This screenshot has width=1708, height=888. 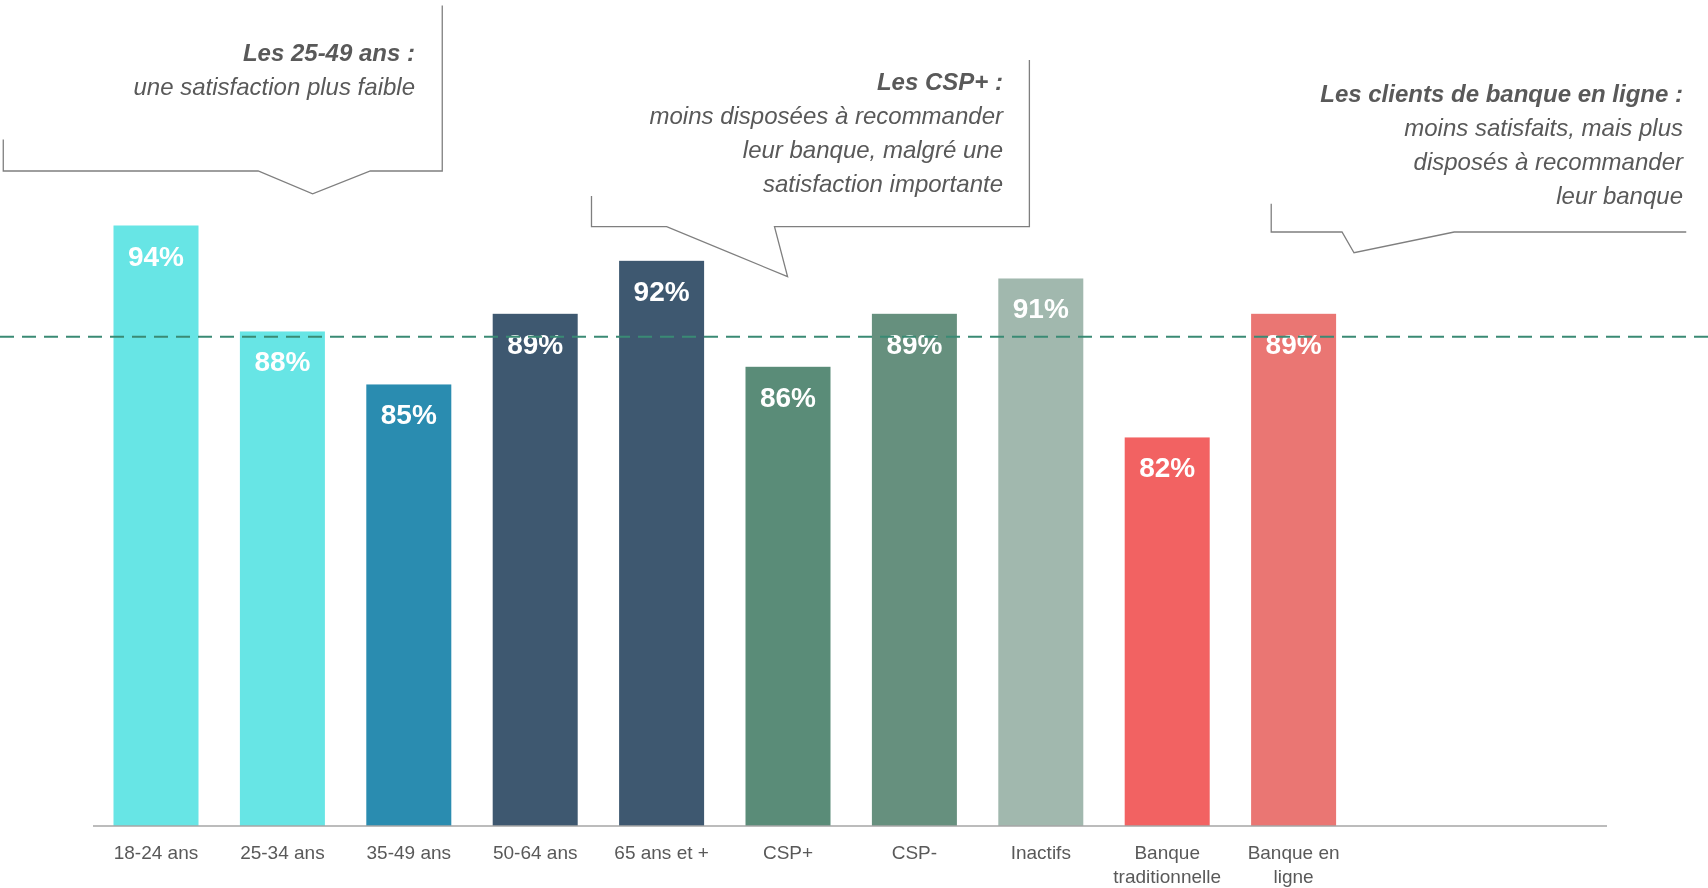 I want to click on text: Les clients de banque en ligne : moins satisfaits, mais plus disposés à recommander leur banque, so click(x=1502, y=144).